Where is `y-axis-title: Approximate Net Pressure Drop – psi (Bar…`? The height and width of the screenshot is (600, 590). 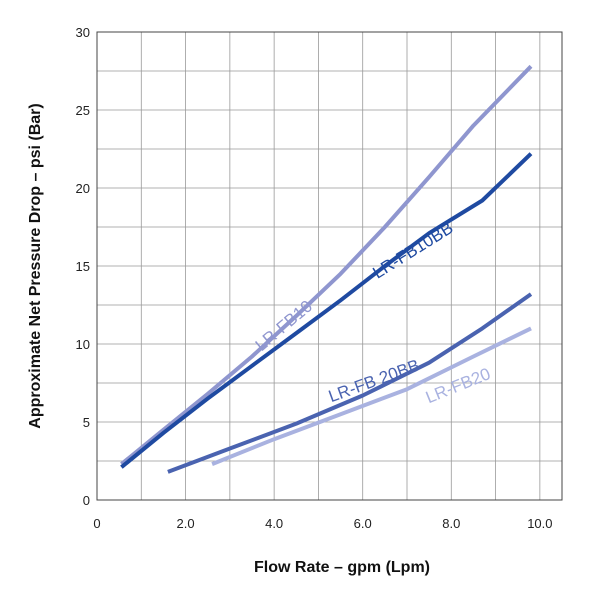 y-axis-title: Approximate Net Pressure Drop – psi (Bar… is located at coordinates (35, 265).